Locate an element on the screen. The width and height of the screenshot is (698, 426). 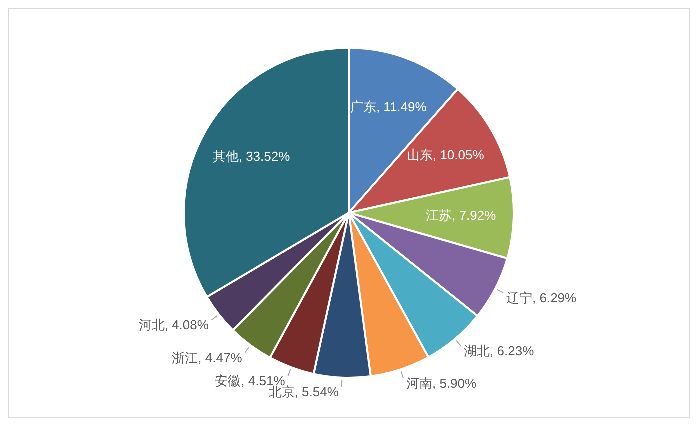
data-label: , 4.47% is located at coordinates (220, 358).